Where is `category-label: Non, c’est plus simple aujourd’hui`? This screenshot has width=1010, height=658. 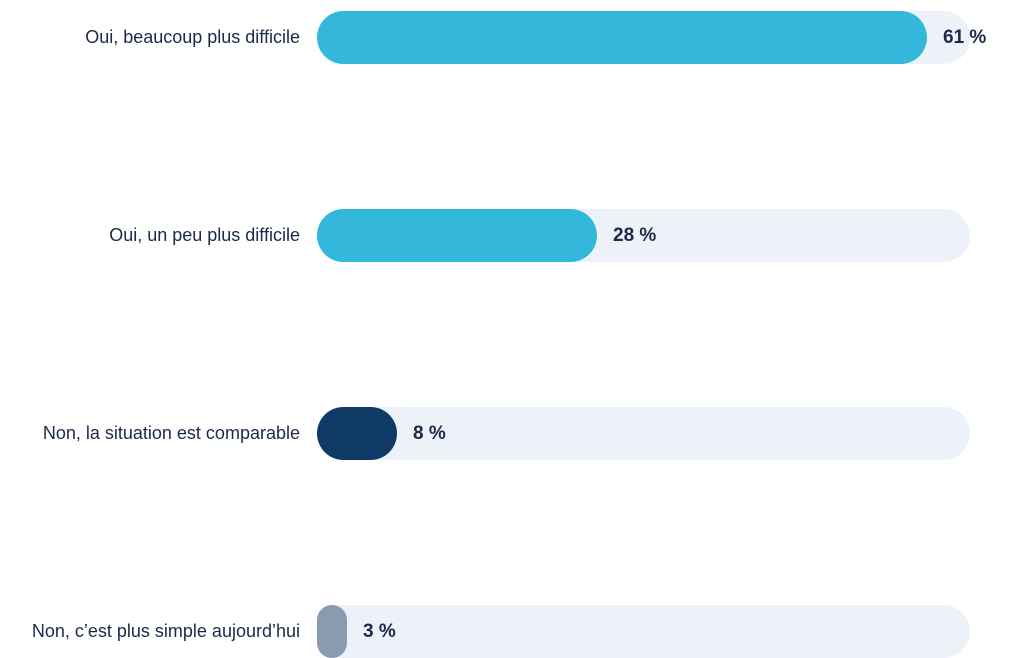
category-label: Non, c’est plus simple aujourd’hui is located at coordinates (165, 631).